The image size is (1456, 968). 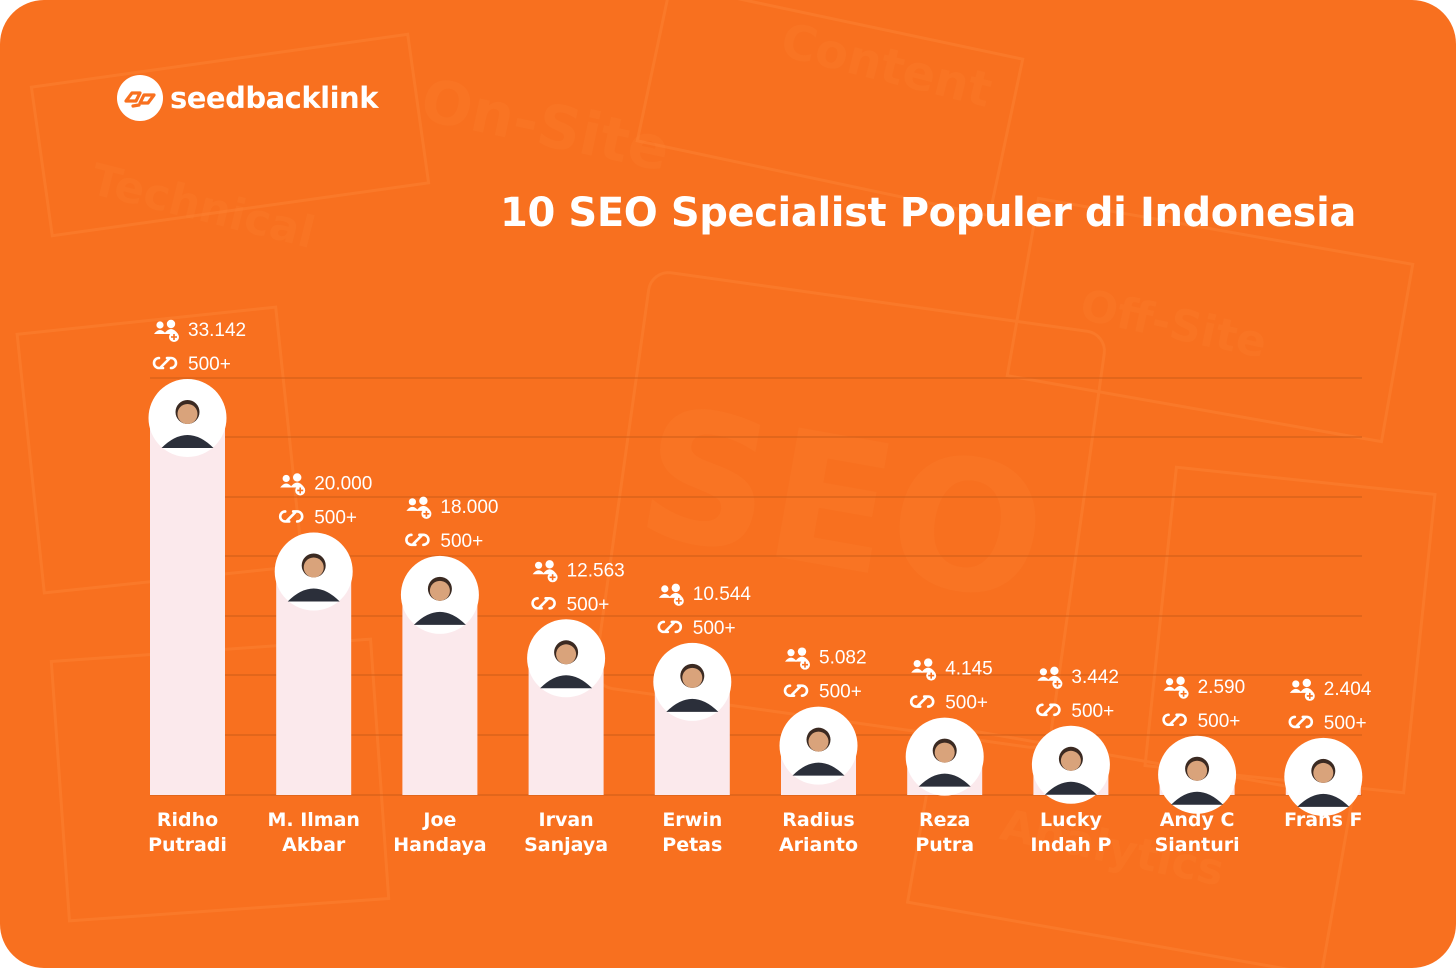 I want to click on category-label: Akbar, so click(x=314, y=845).